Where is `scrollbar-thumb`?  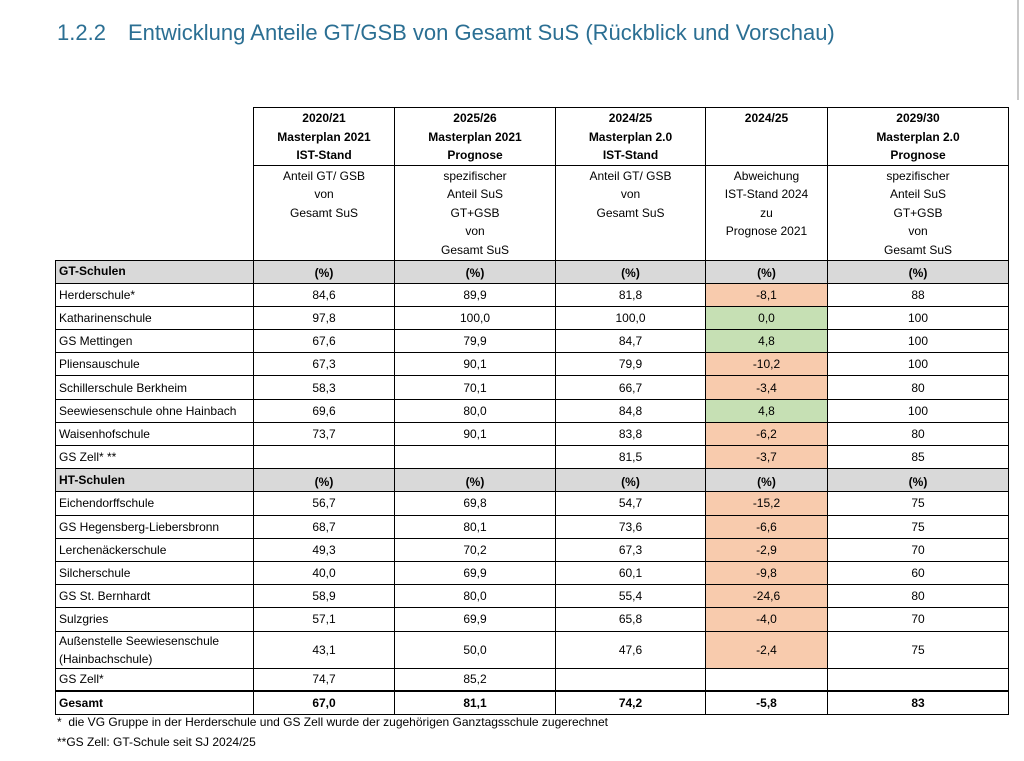
scrollbar-thumb is located at coordinates (1018, 50).